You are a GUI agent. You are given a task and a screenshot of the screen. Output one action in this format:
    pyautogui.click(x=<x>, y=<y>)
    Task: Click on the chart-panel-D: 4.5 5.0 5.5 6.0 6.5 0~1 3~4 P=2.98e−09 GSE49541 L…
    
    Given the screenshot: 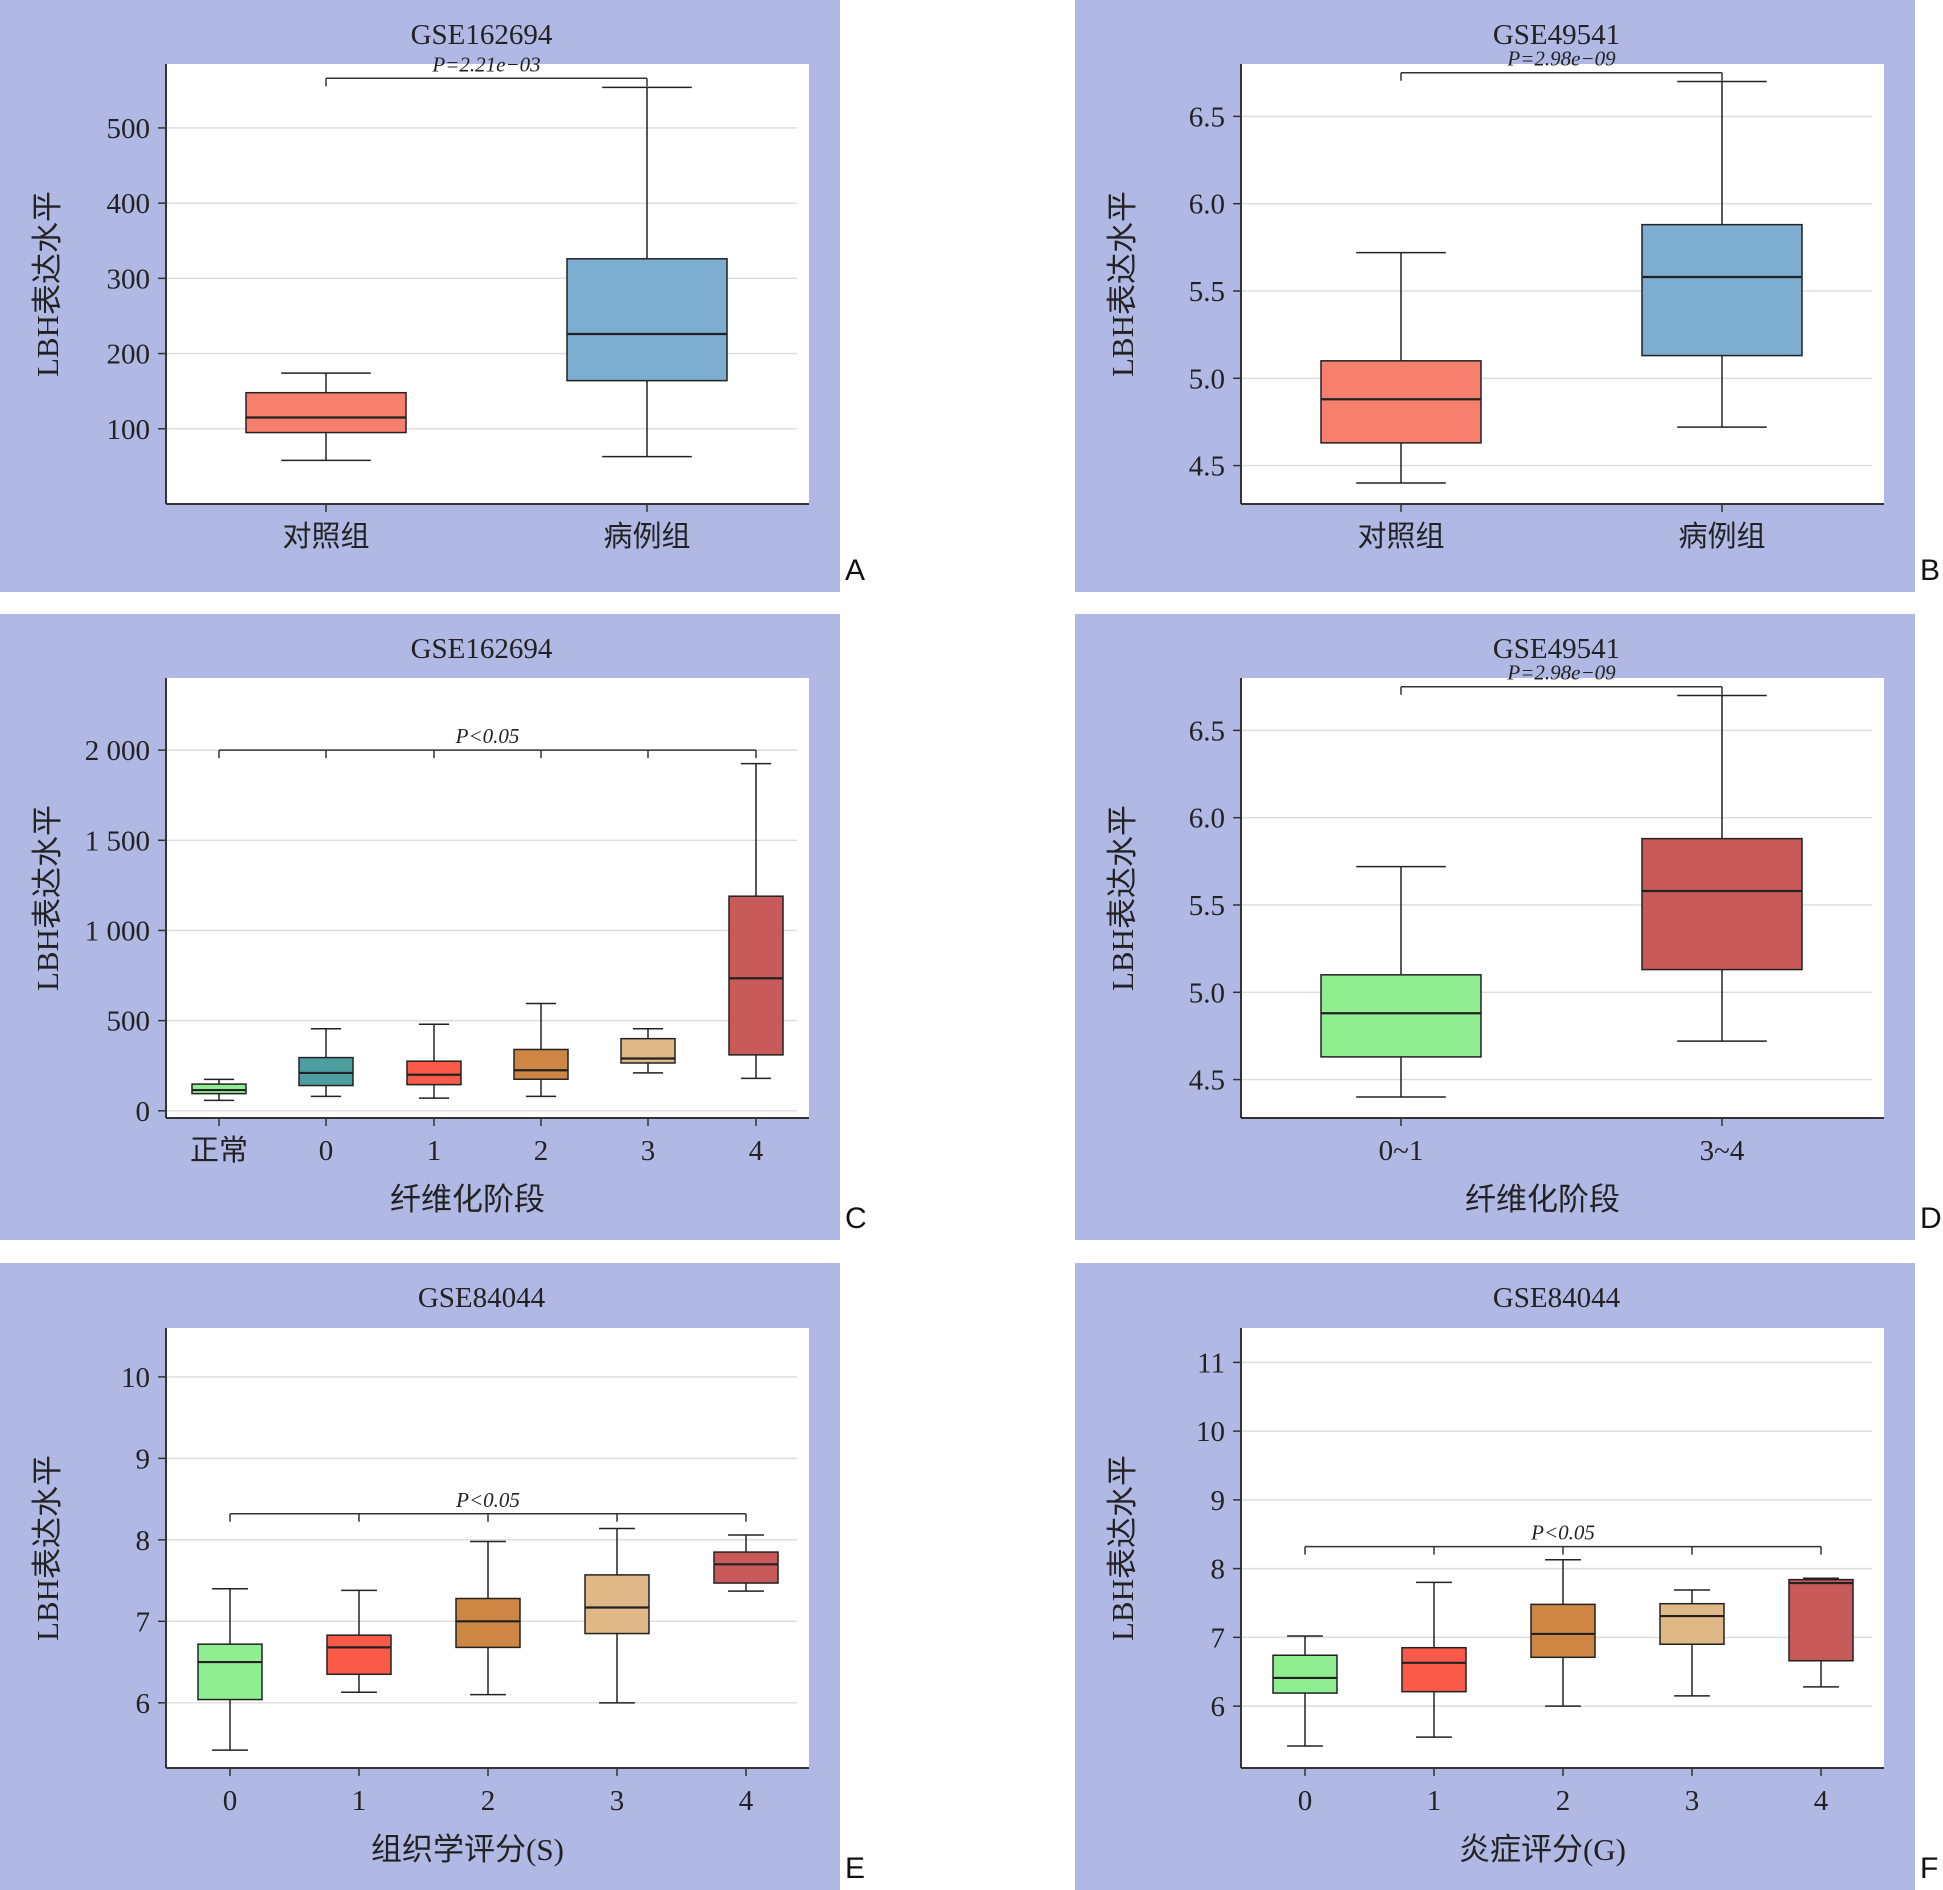 What is the action you would take?
    pyautogui.click(x=1495, y=927)
    